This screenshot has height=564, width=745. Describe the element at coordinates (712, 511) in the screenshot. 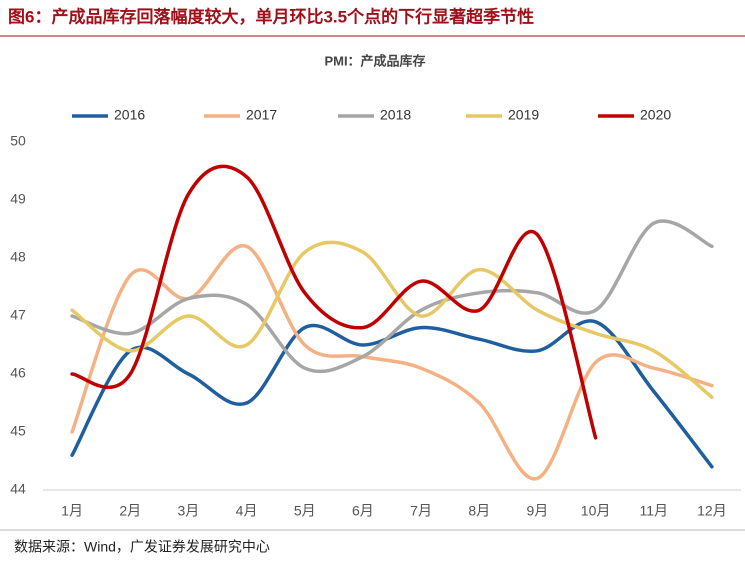

I see `x-tick-label: 12月` at that location.